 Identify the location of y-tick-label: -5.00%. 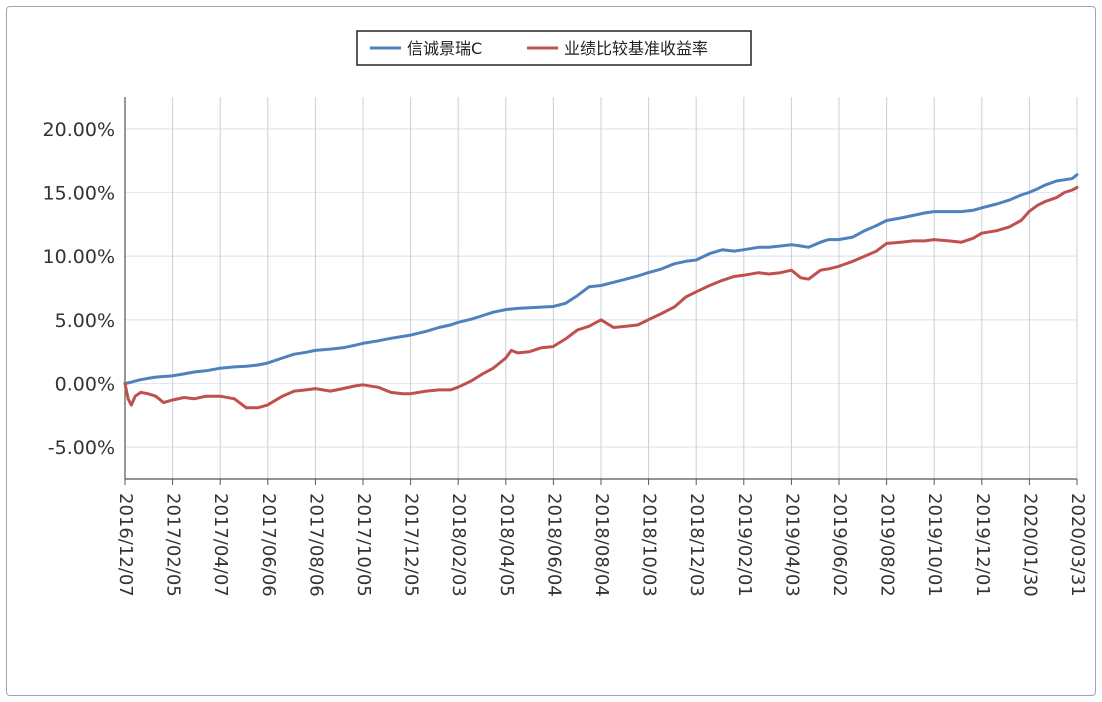
(81, 448).